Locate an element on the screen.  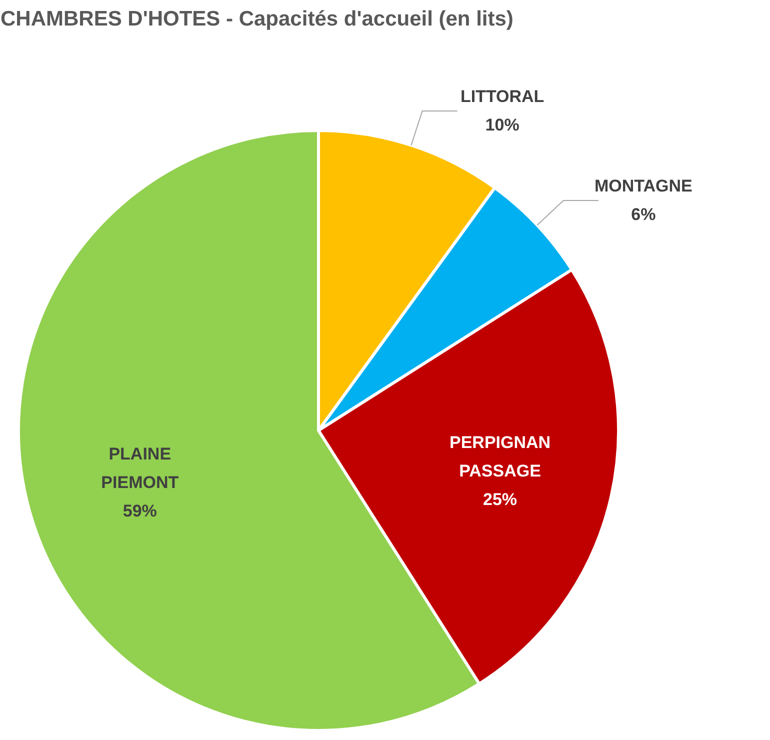
slice-label: PLAINE PIEMONT is located at coordinates (140, 468).